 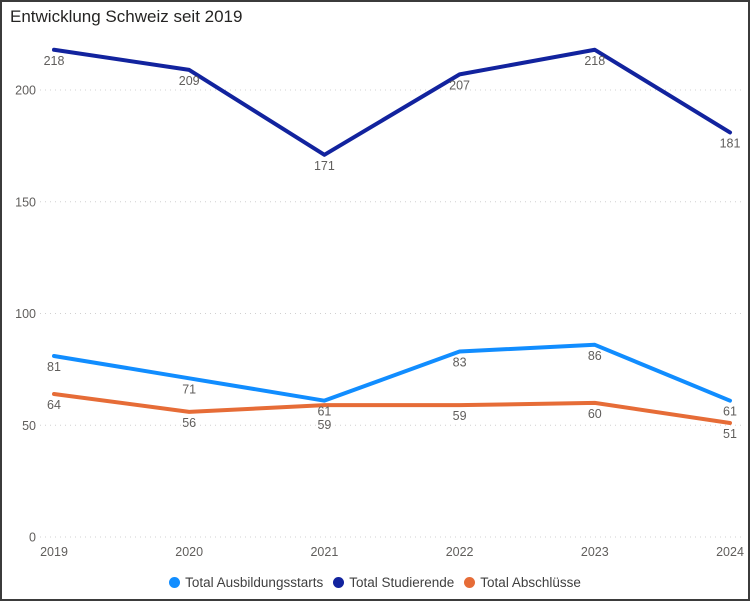 What do you see at coordinates (324, 166) in the screenshot?
I see `data-label: 171` at bounding box center [324, 166].